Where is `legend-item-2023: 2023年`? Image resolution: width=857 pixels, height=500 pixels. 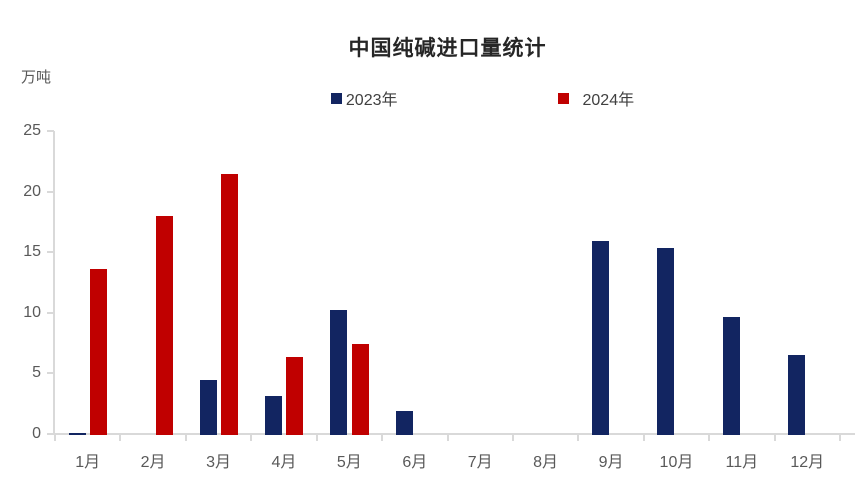 legend-item-2023: 2023年 is located at coordinates (364, 98).